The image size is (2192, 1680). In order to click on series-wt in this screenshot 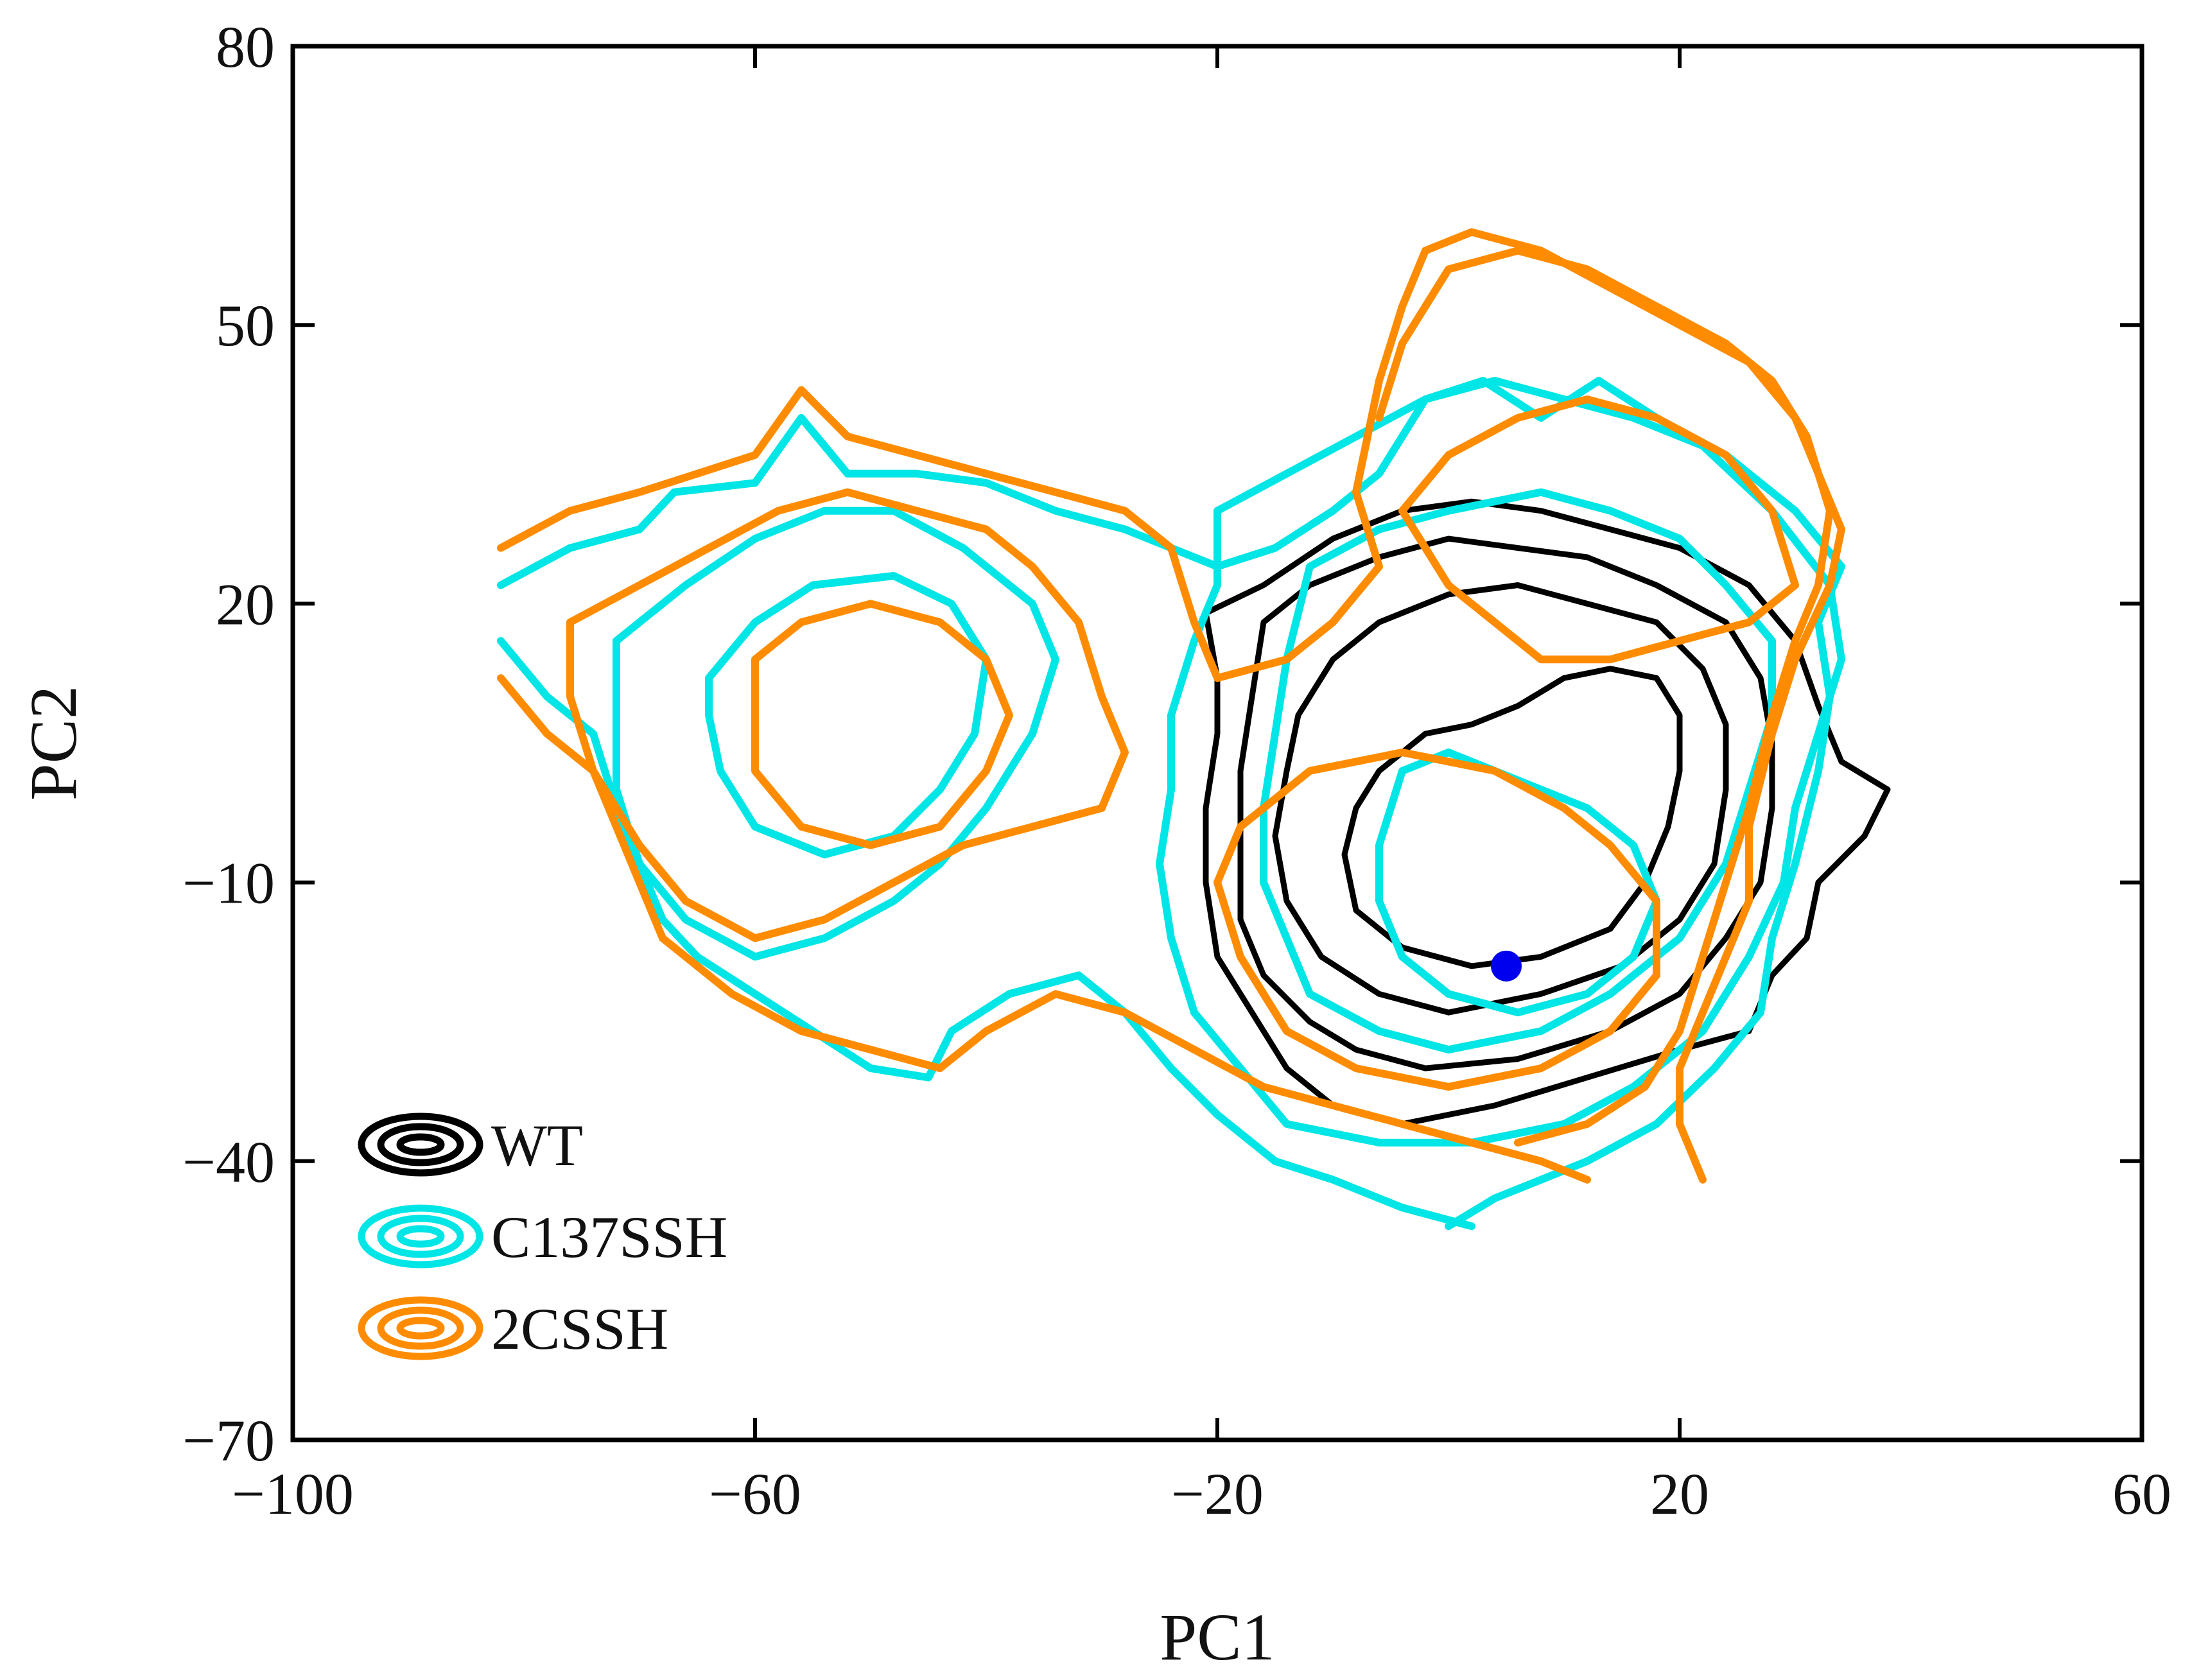, I will do `click(1547, 812)`.